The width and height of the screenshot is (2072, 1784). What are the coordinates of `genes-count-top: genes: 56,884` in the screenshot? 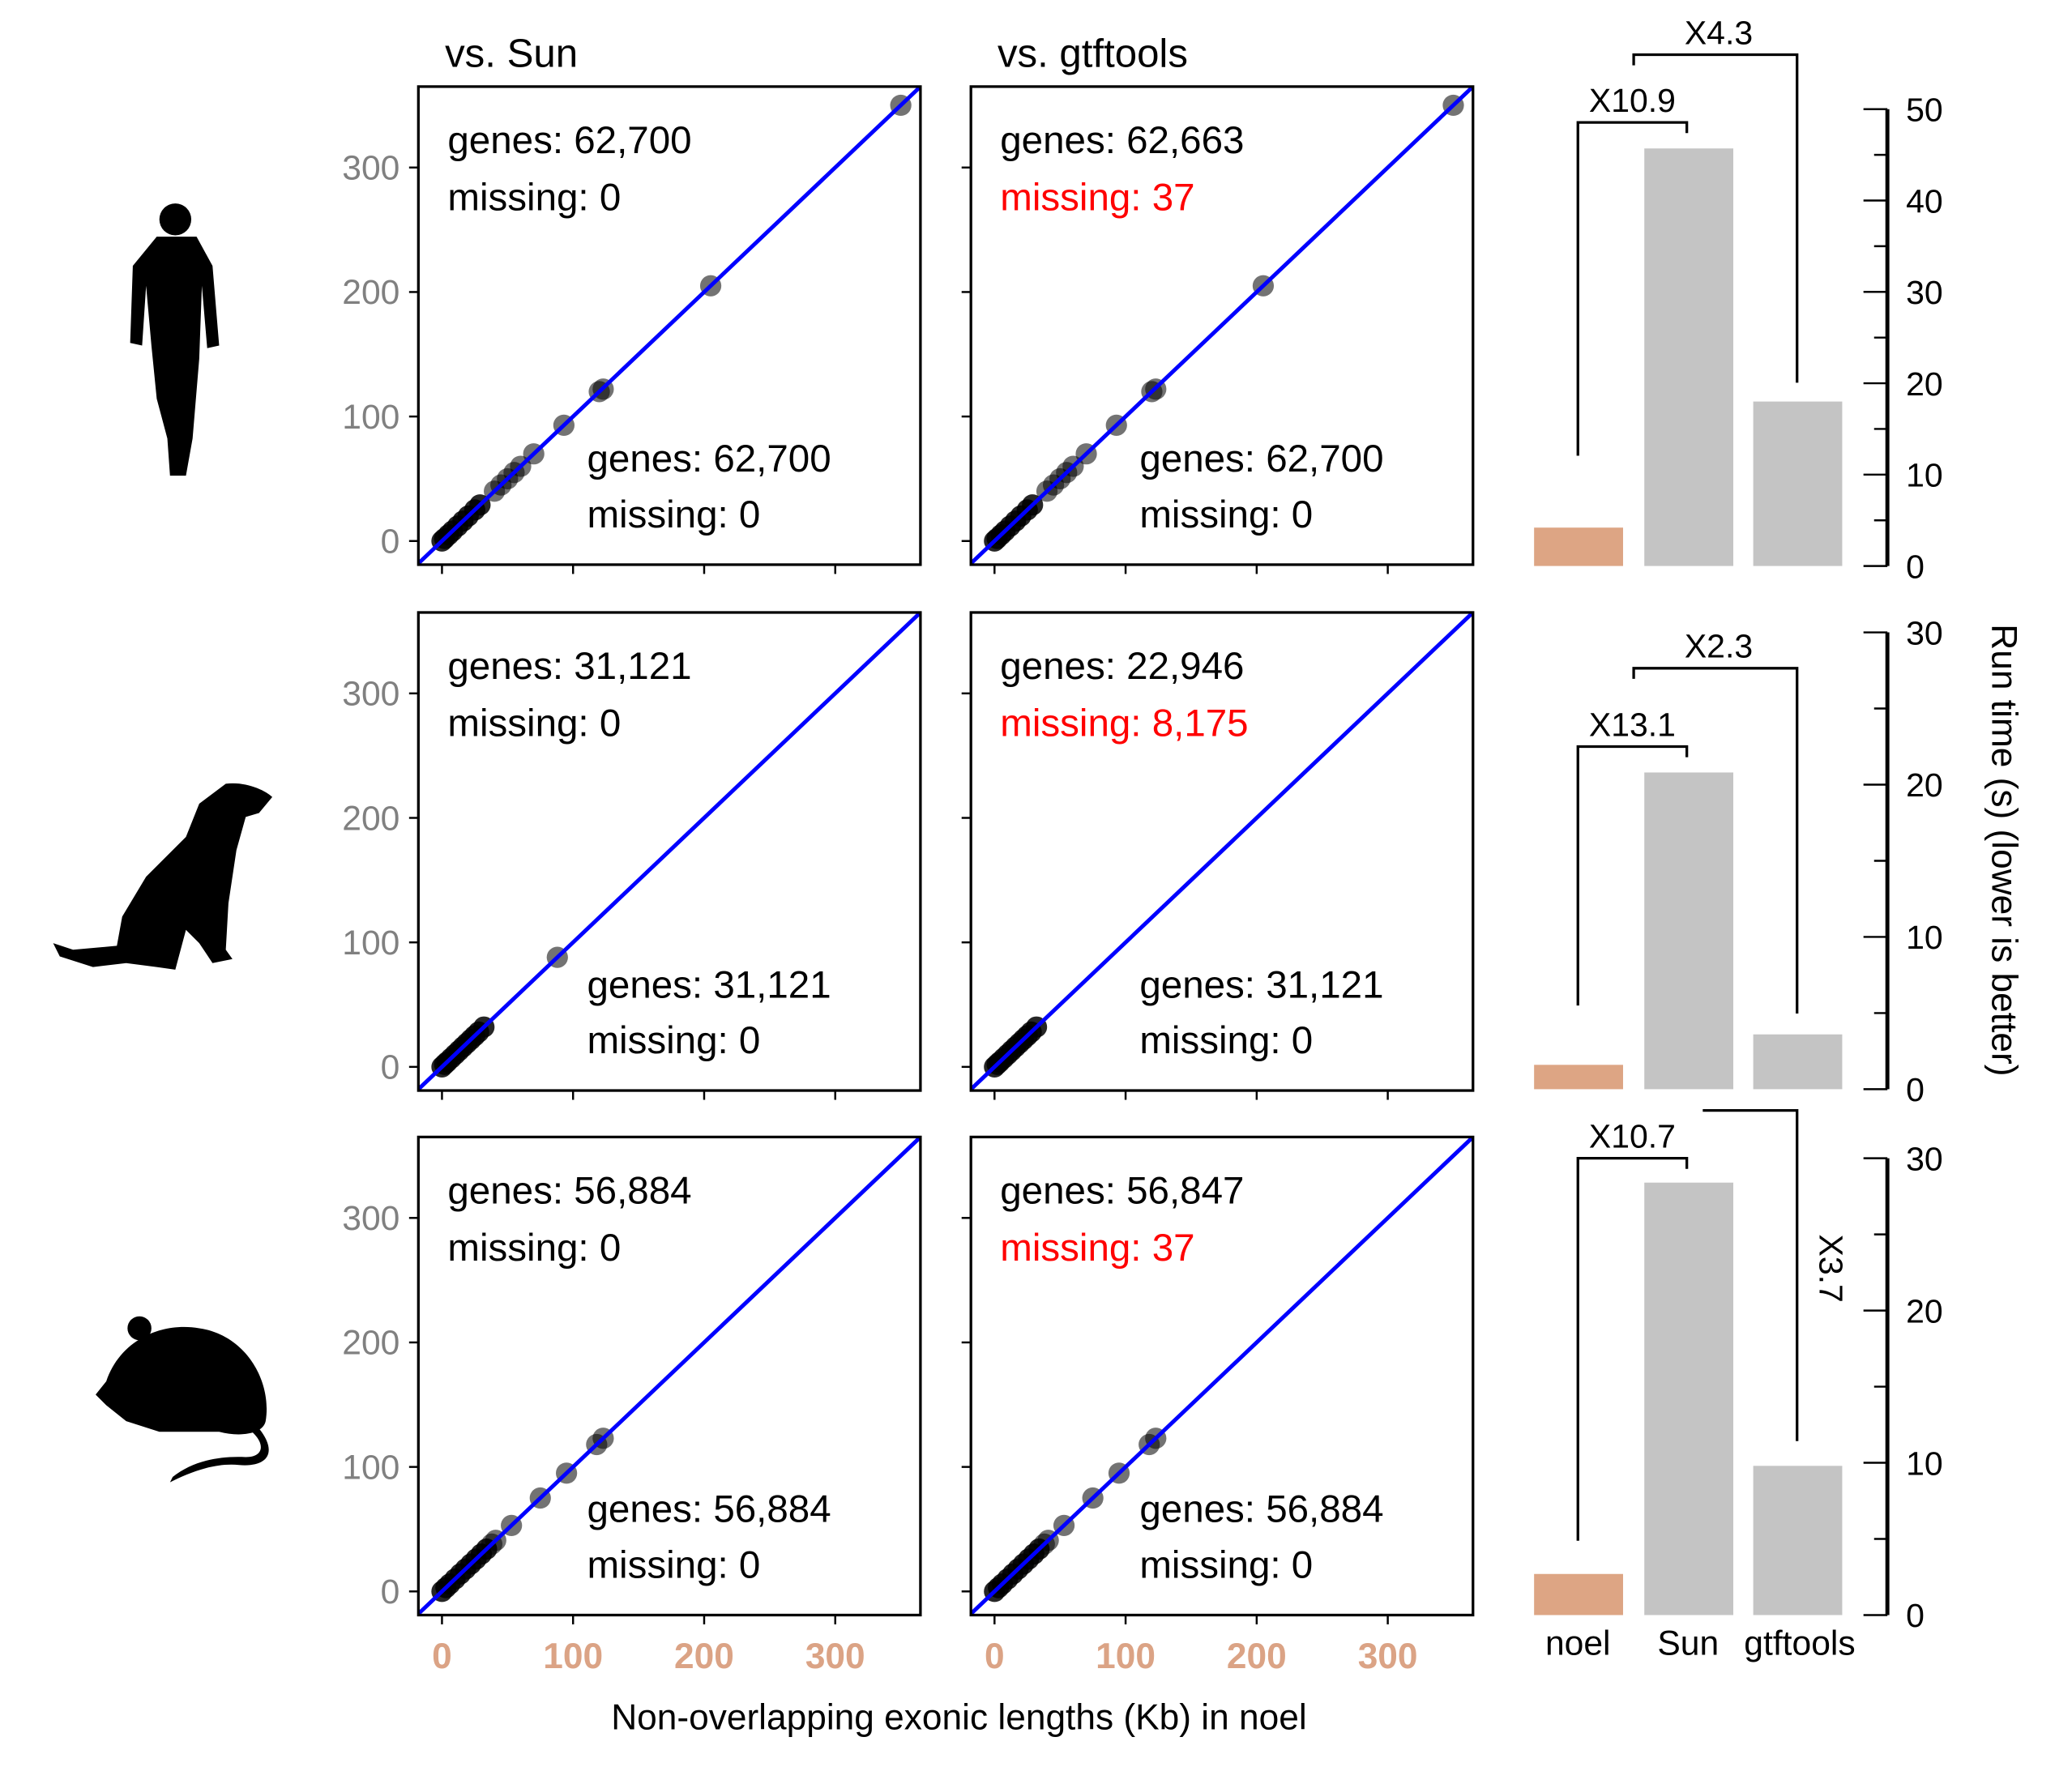 It's located at (569, 1190).